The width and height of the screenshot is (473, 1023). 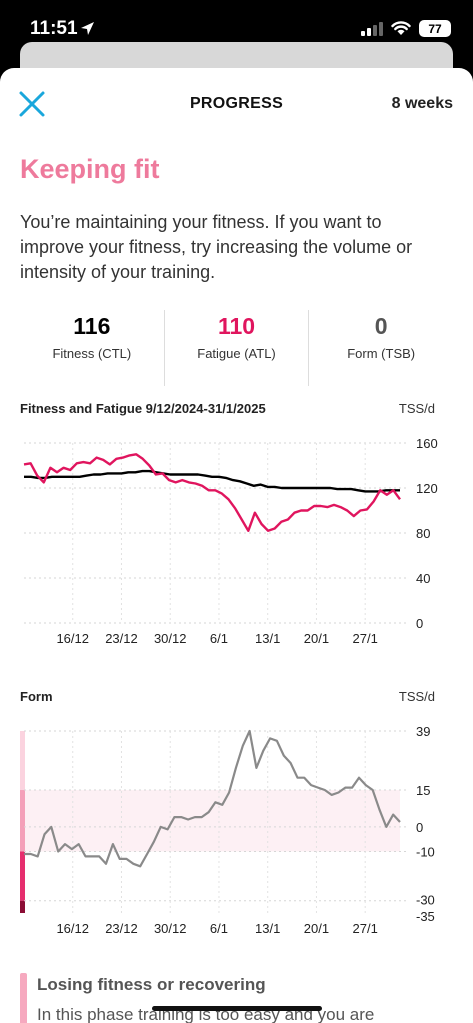 What do you see at coordinates (425, 852) in the screenshot?
I see `y-tick-label: -10` at bounding box center [425, 852].